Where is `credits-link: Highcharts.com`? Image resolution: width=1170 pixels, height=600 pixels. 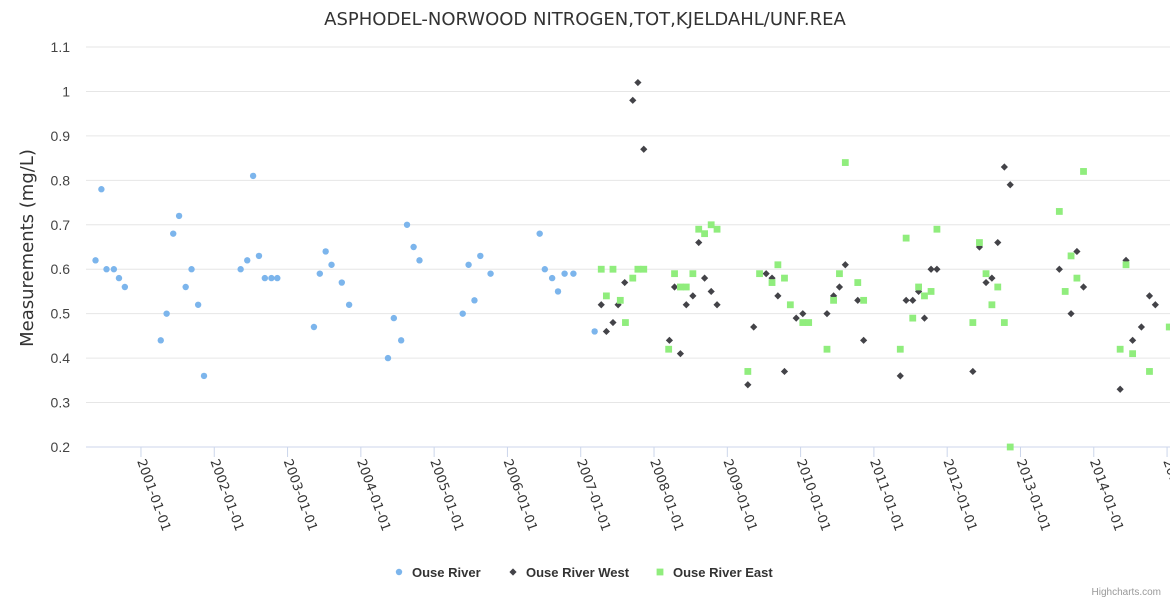
credits-link: Highcharts.com is located at coordinates (1126, 592).